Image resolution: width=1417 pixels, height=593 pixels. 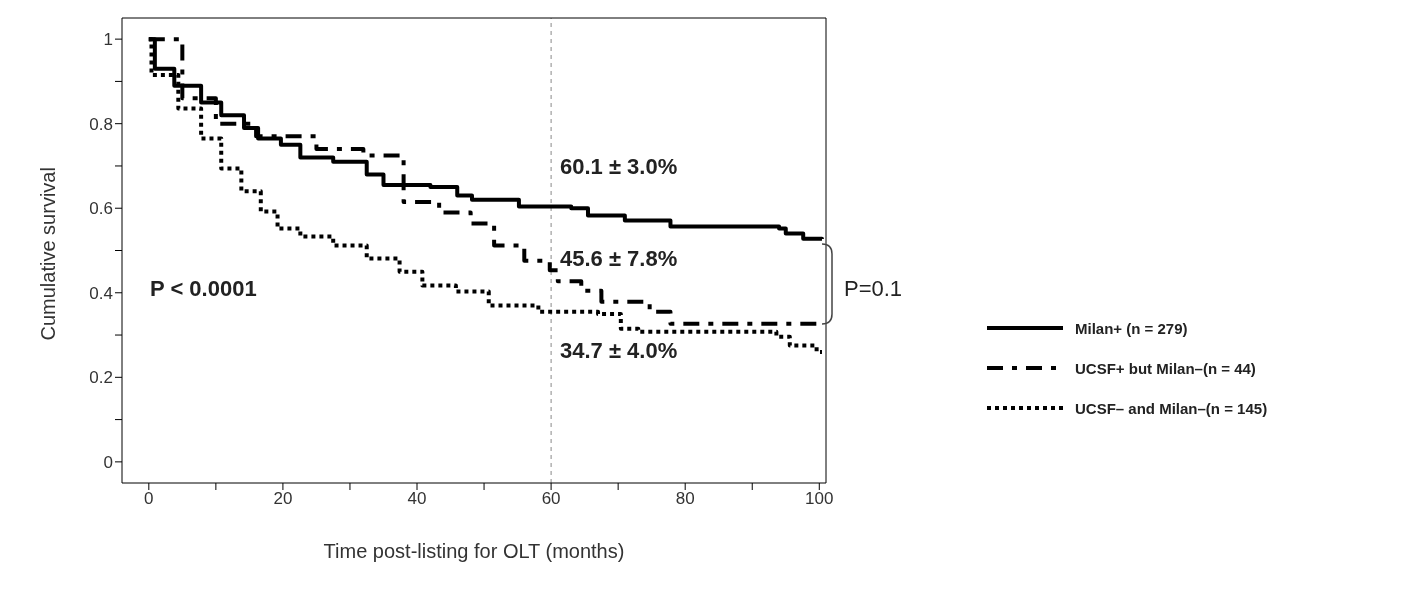 I want to click on x-tick-label: 40, so click(x=417, y=499).